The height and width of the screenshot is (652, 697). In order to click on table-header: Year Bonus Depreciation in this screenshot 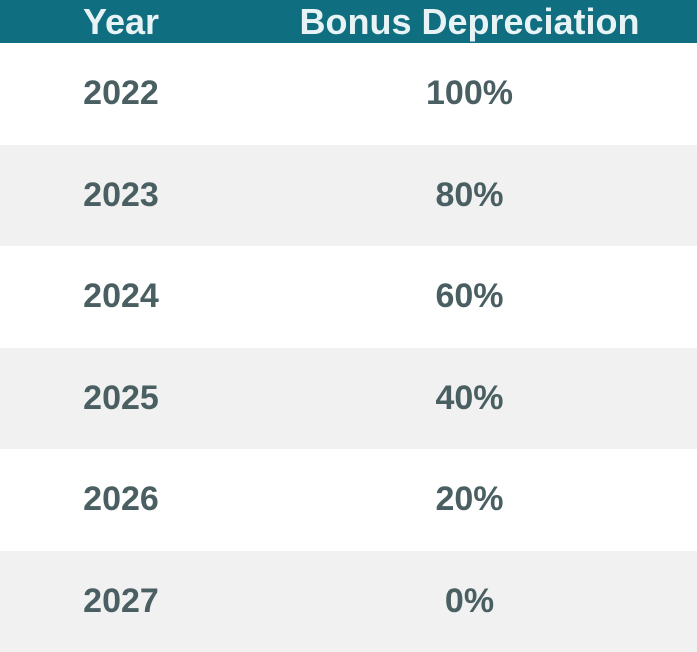, I will do `click(348, 21)`.